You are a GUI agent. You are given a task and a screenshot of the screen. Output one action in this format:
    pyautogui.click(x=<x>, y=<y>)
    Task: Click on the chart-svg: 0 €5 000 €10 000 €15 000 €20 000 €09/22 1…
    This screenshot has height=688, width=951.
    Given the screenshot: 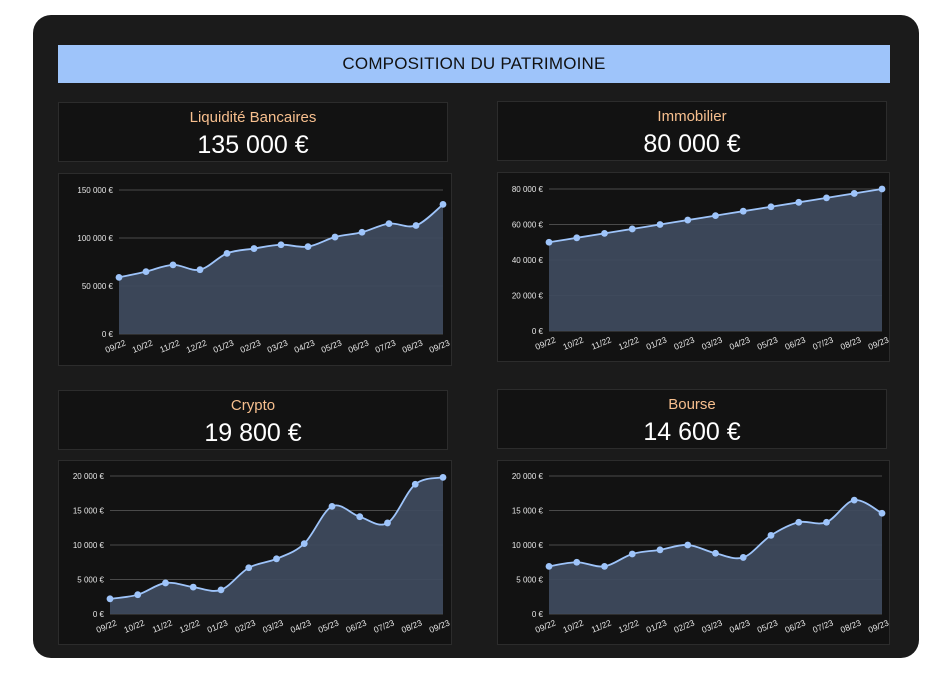 What is the action you would take?
    pyautogui.click(x=701, y=553)
    